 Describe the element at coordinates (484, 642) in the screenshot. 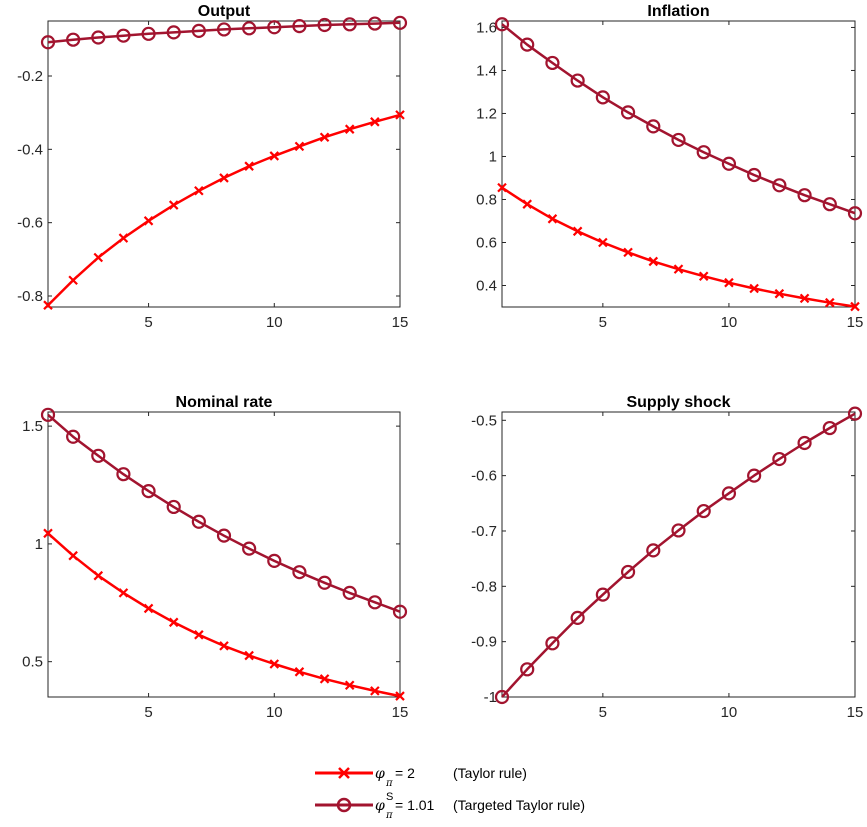

I see `y-tick-label: -0.9` at that location.